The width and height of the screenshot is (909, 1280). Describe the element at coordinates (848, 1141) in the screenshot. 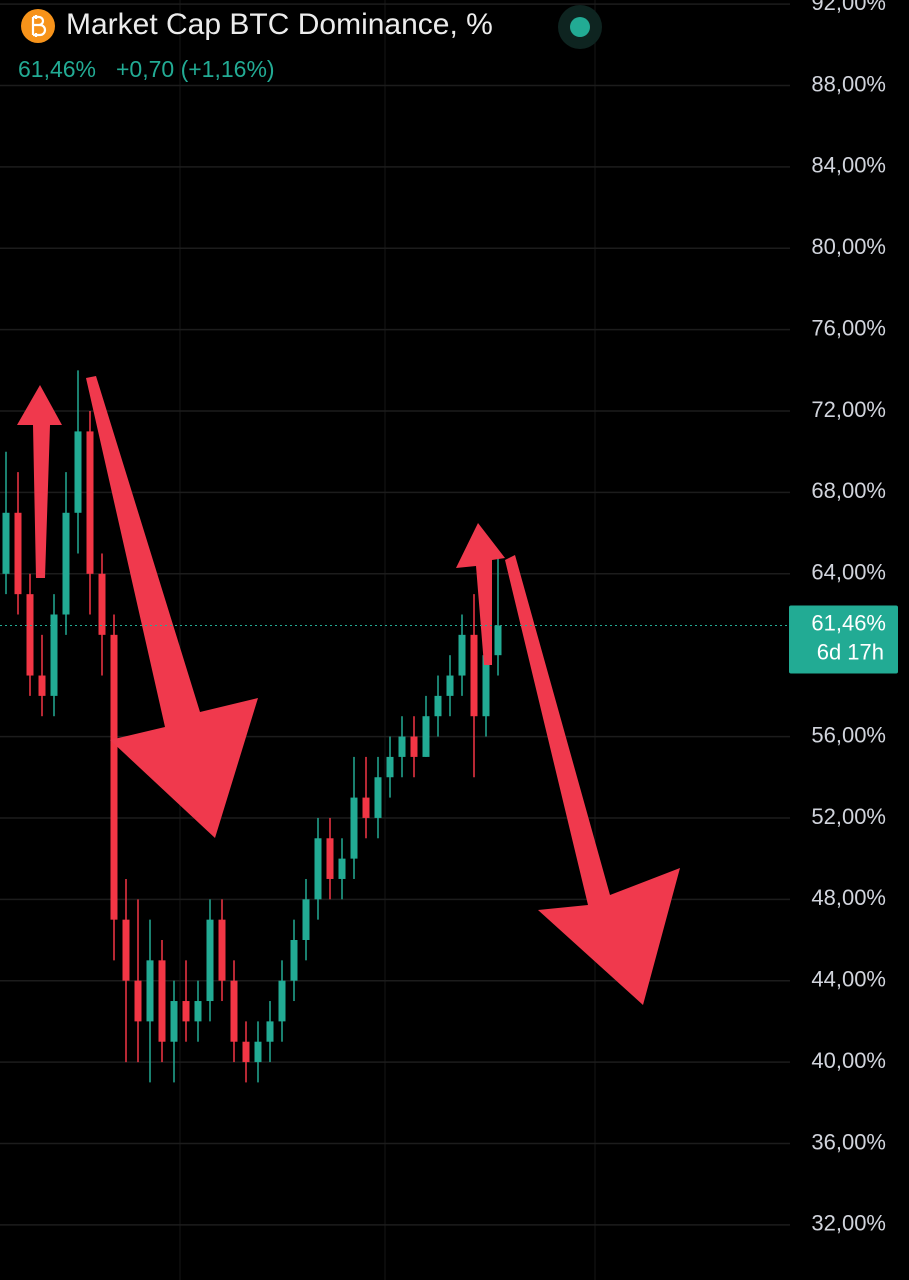

I see `y-tick-label: 36,00%` at that location.